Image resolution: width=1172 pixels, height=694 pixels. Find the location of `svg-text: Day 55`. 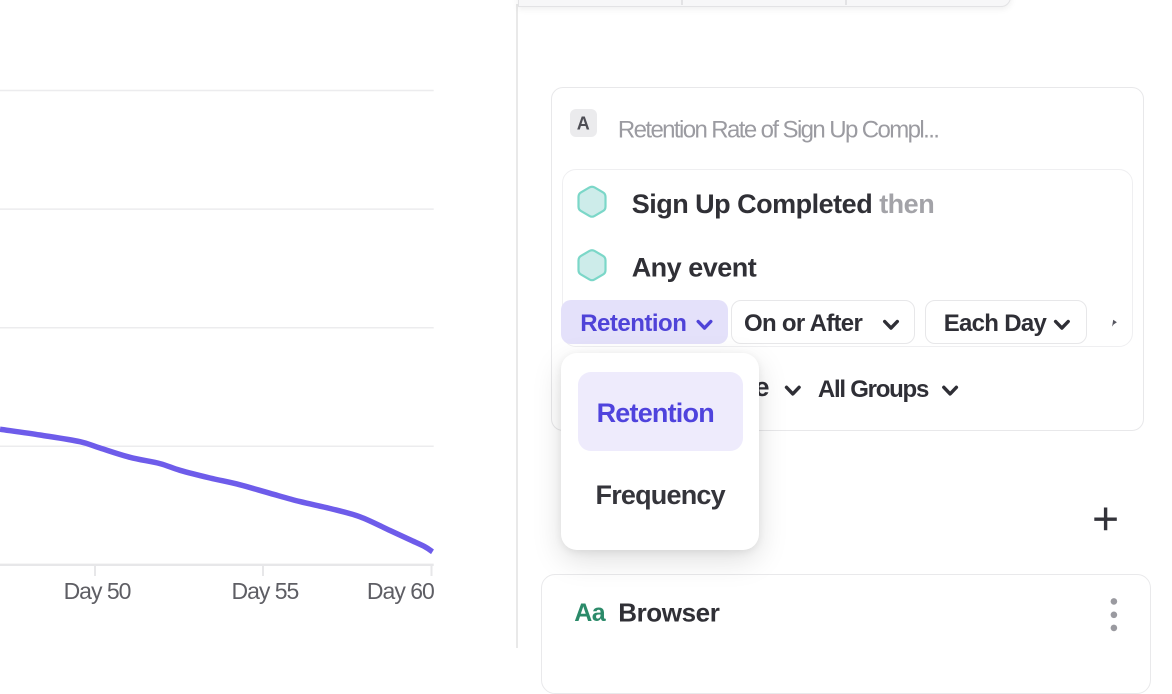

svg-text: Day 55 is located at coordinates (264, 591).